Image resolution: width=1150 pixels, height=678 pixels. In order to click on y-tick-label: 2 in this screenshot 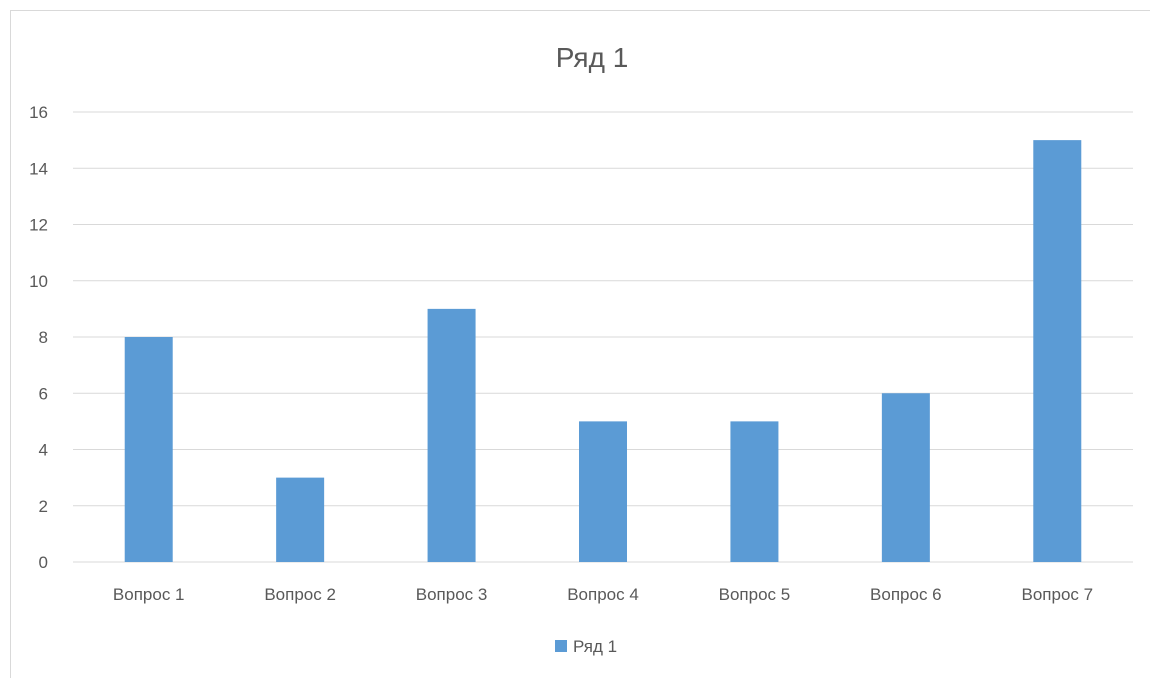, I will do `click(43, 506)`.